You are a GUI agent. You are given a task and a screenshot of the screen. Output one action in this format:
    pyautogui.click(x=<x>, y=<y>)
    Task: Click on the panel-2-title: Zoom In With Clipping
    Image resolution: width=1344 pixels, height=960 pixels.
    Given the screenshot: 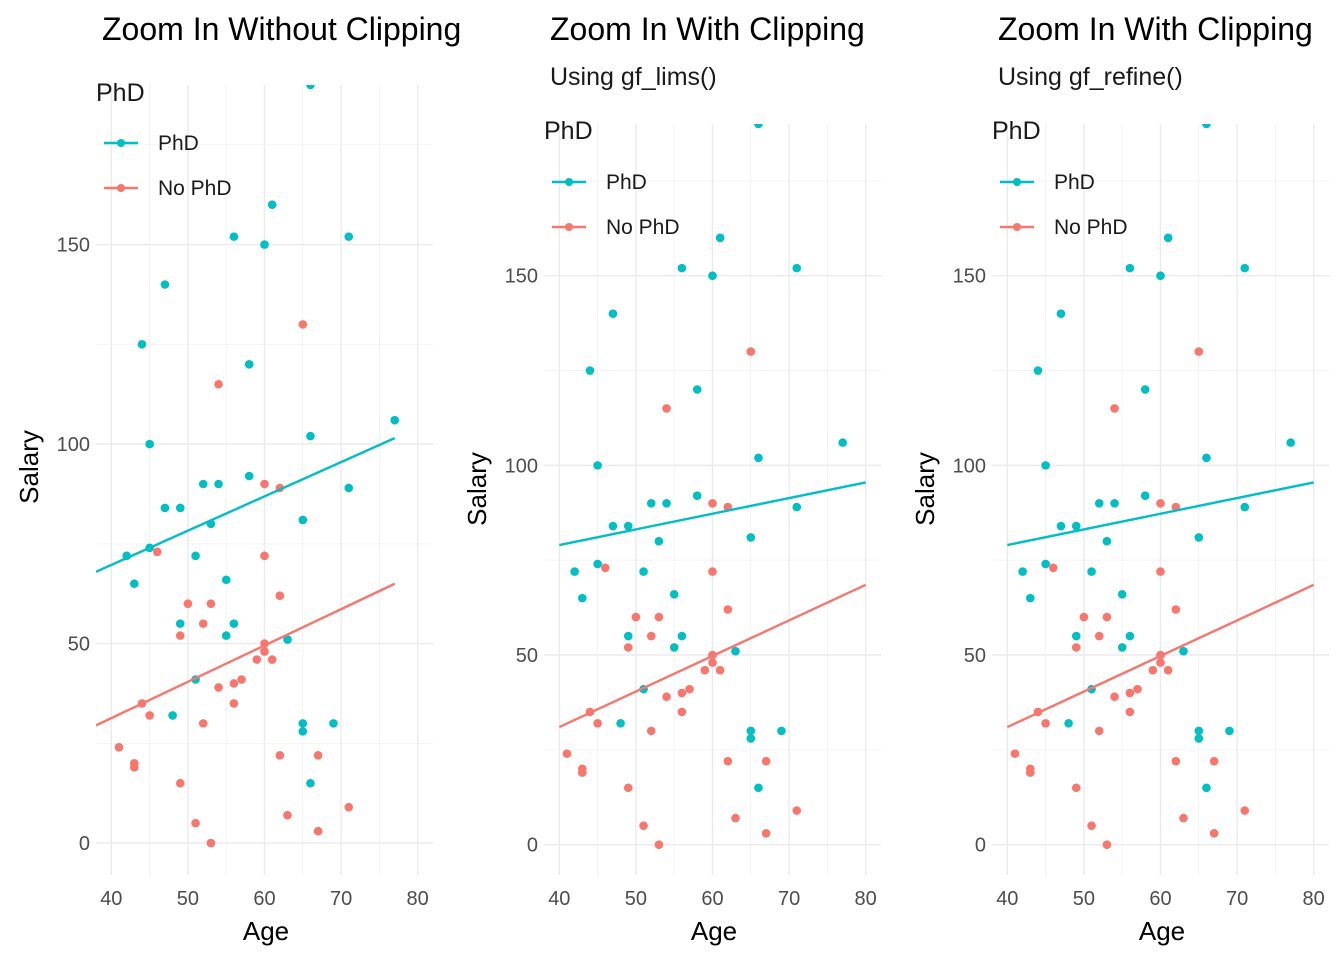 What is the action you would take?
    pyautogui.click(x=707, y=29)
    